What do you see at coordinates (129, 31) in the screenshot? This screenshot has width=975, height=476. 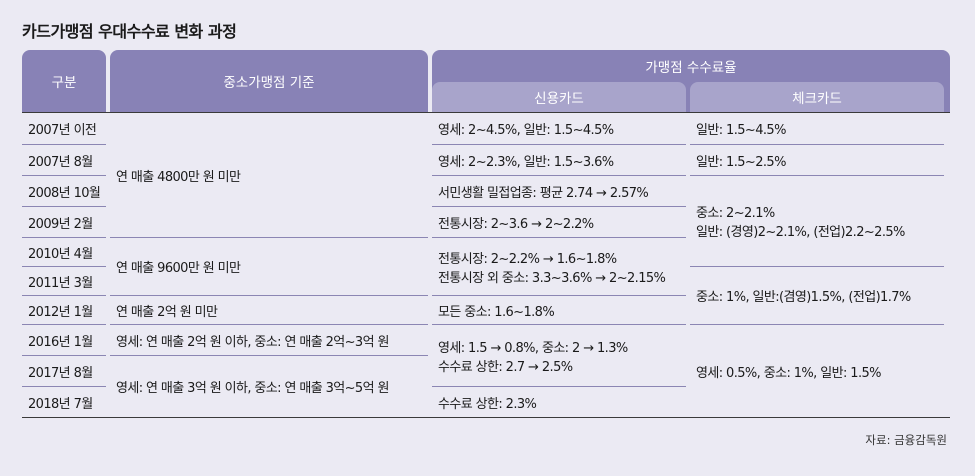 I see `table-title: 카드가맹점 우대수수료 변화 과정` at bounding box center [129, 31].